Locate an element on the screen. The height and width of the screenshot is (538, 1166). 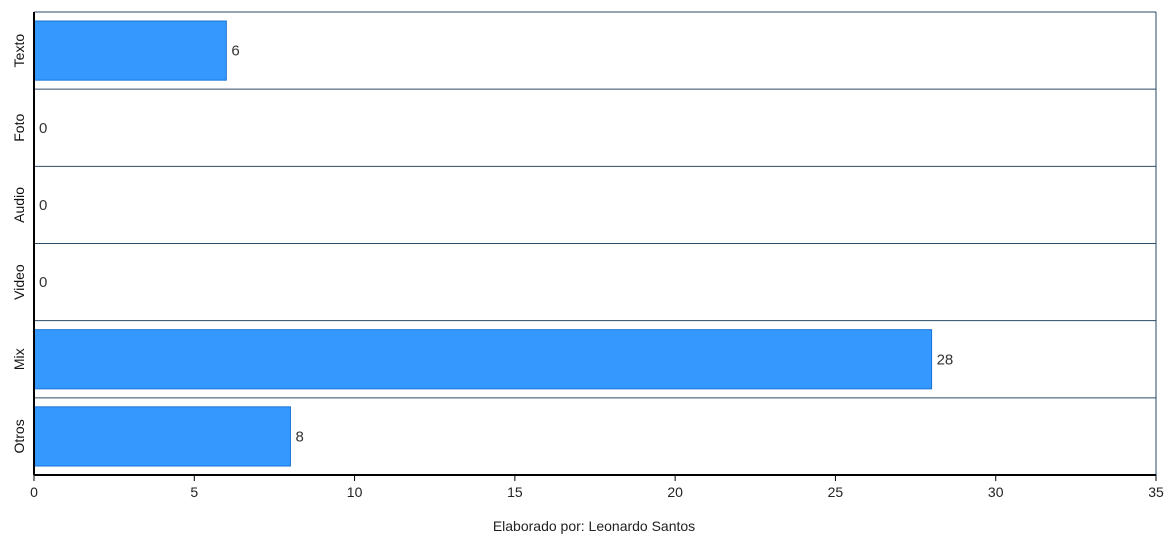
x-tick-label: 20 is located at coordinates (675, 492).